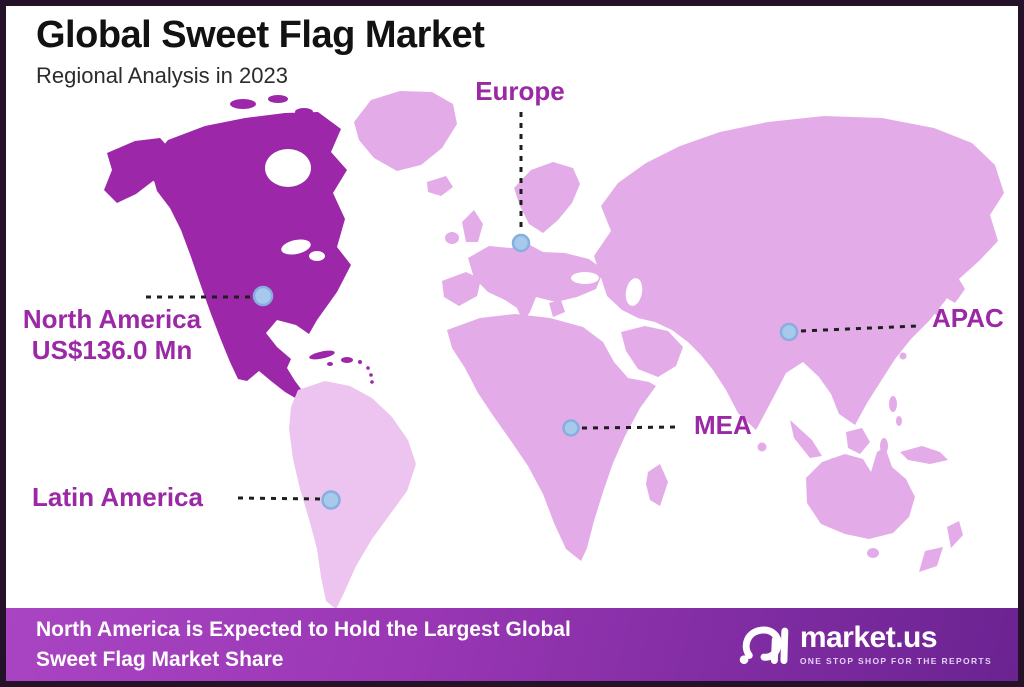 This screenshot has height=687, width=1024. Describe the element at coordinates (723, 425) in the screenshot. I see `label-mea: MEA` at that location.